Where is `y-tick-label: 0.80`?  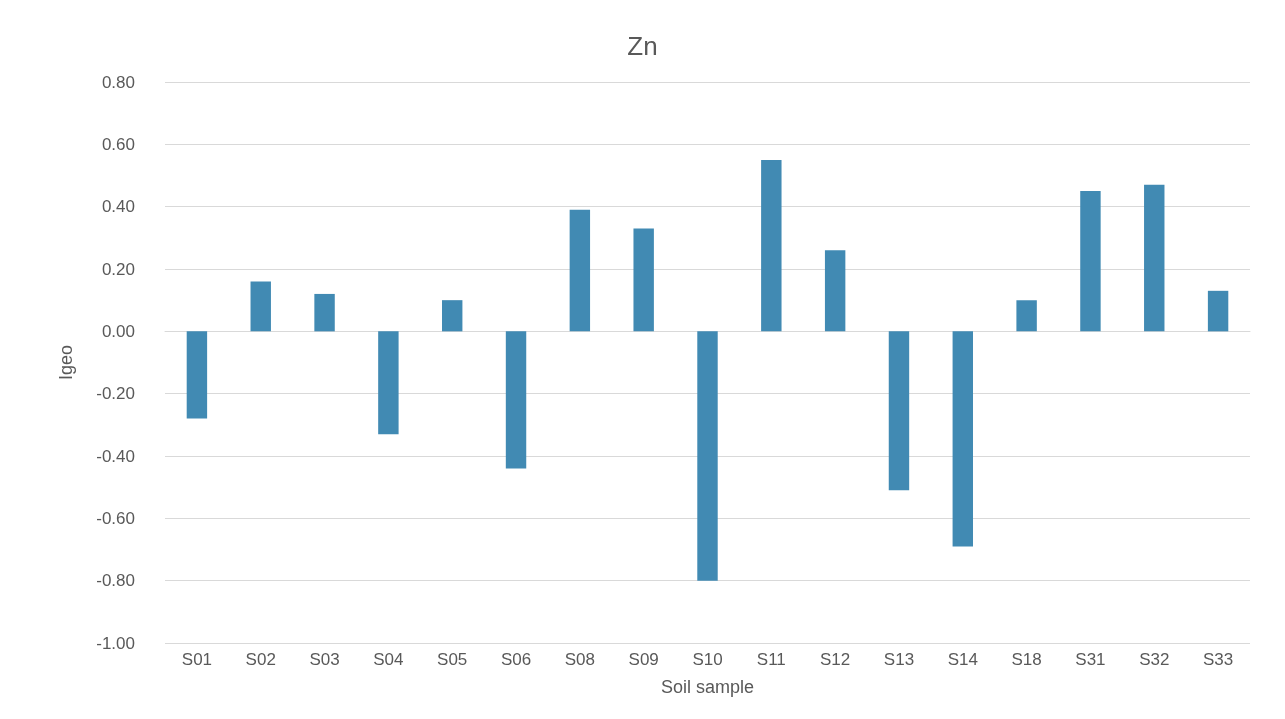 y-tick-label: 0.80 is located at coordinates (118, 82).